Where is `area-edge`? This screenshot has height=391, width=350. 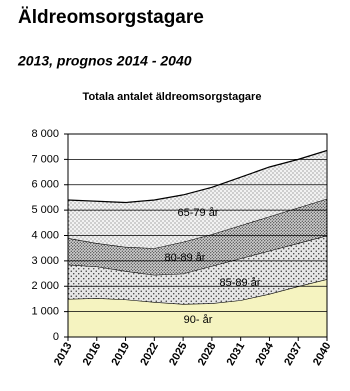 area-edge is located at coordinates (197, 176).